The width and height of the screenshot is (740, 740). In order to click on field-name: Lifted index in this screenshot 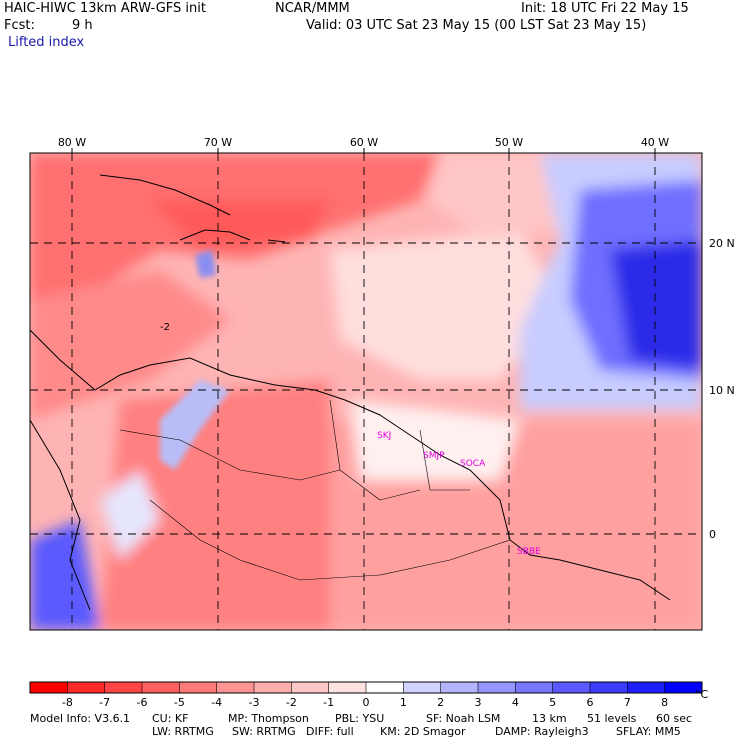, I will do `click(46, 42)`.